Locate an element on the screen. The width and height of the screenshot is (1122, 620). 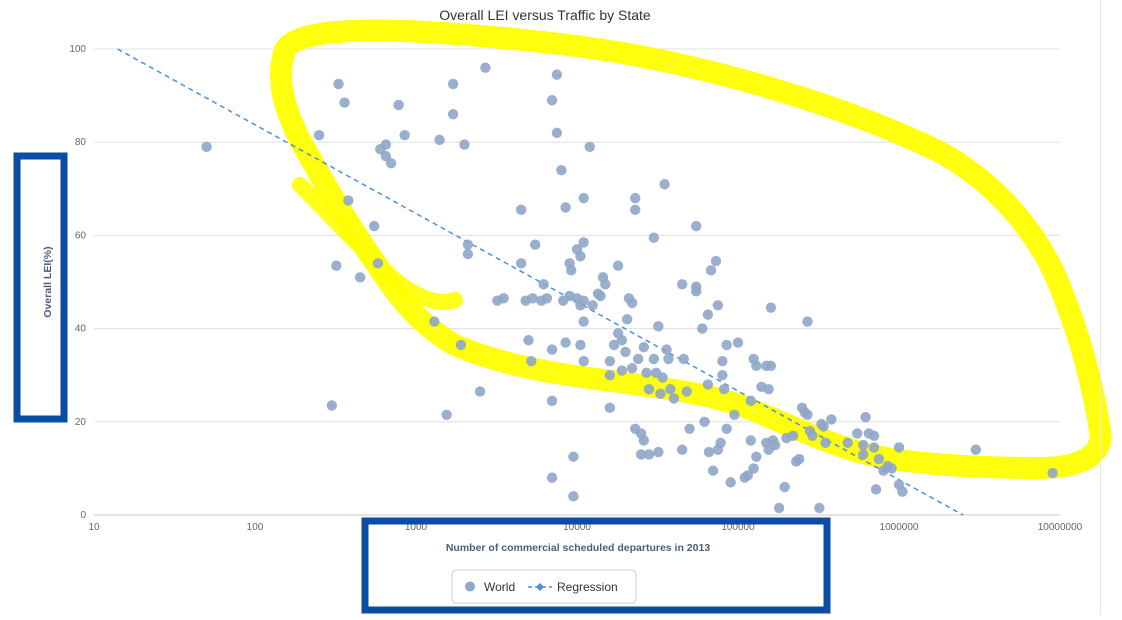
y-axis-title: Overall LEI(%) is located at coordinates (48, 281).